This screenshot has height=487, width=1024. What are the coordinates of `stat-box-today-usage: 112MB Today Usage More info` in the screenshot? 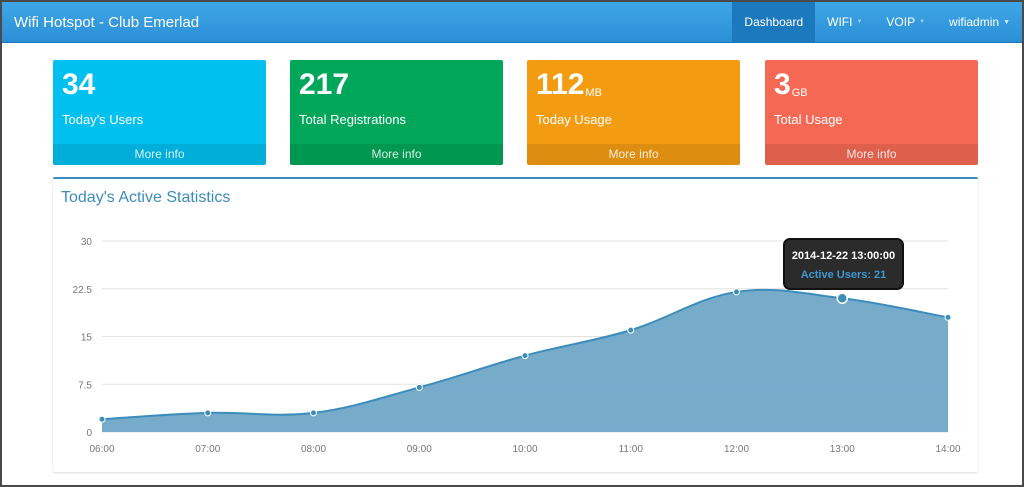 It's located at (633, 112).